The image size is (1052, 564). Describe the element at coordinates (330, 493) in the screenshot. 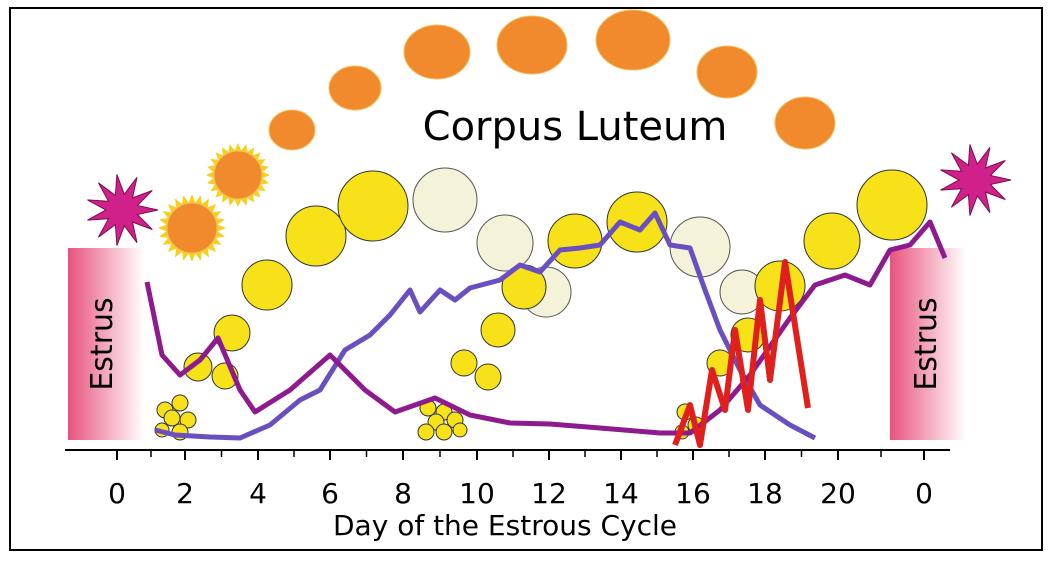

I see `axis-tick-label: 6` at that location.